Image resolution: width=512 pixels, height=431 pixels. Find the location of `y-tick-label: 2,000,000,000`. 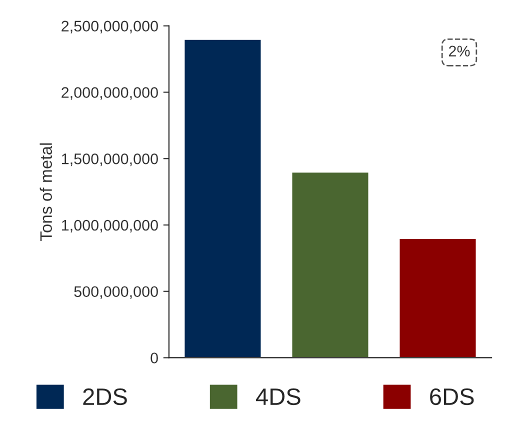

y-tick-label: 2,000,000,000 is located at coordinates (110, 93).